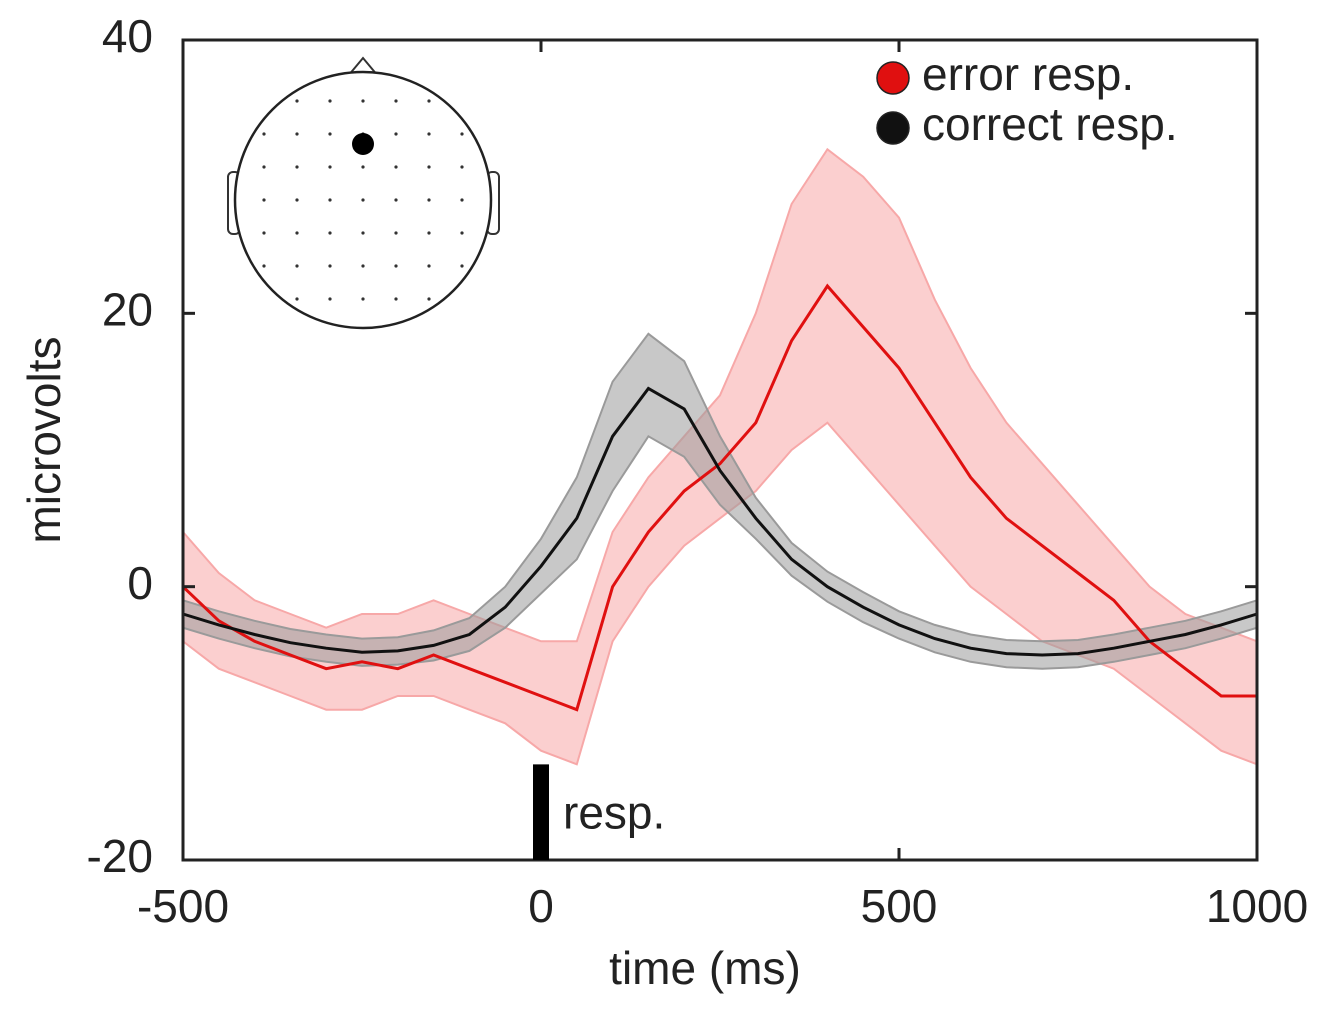 The width and height of the screenshot is (1331, 1010). What do you see at coordinates (363, 66) in the screenshot?
I see `nose` at bounding box center [363, 66].